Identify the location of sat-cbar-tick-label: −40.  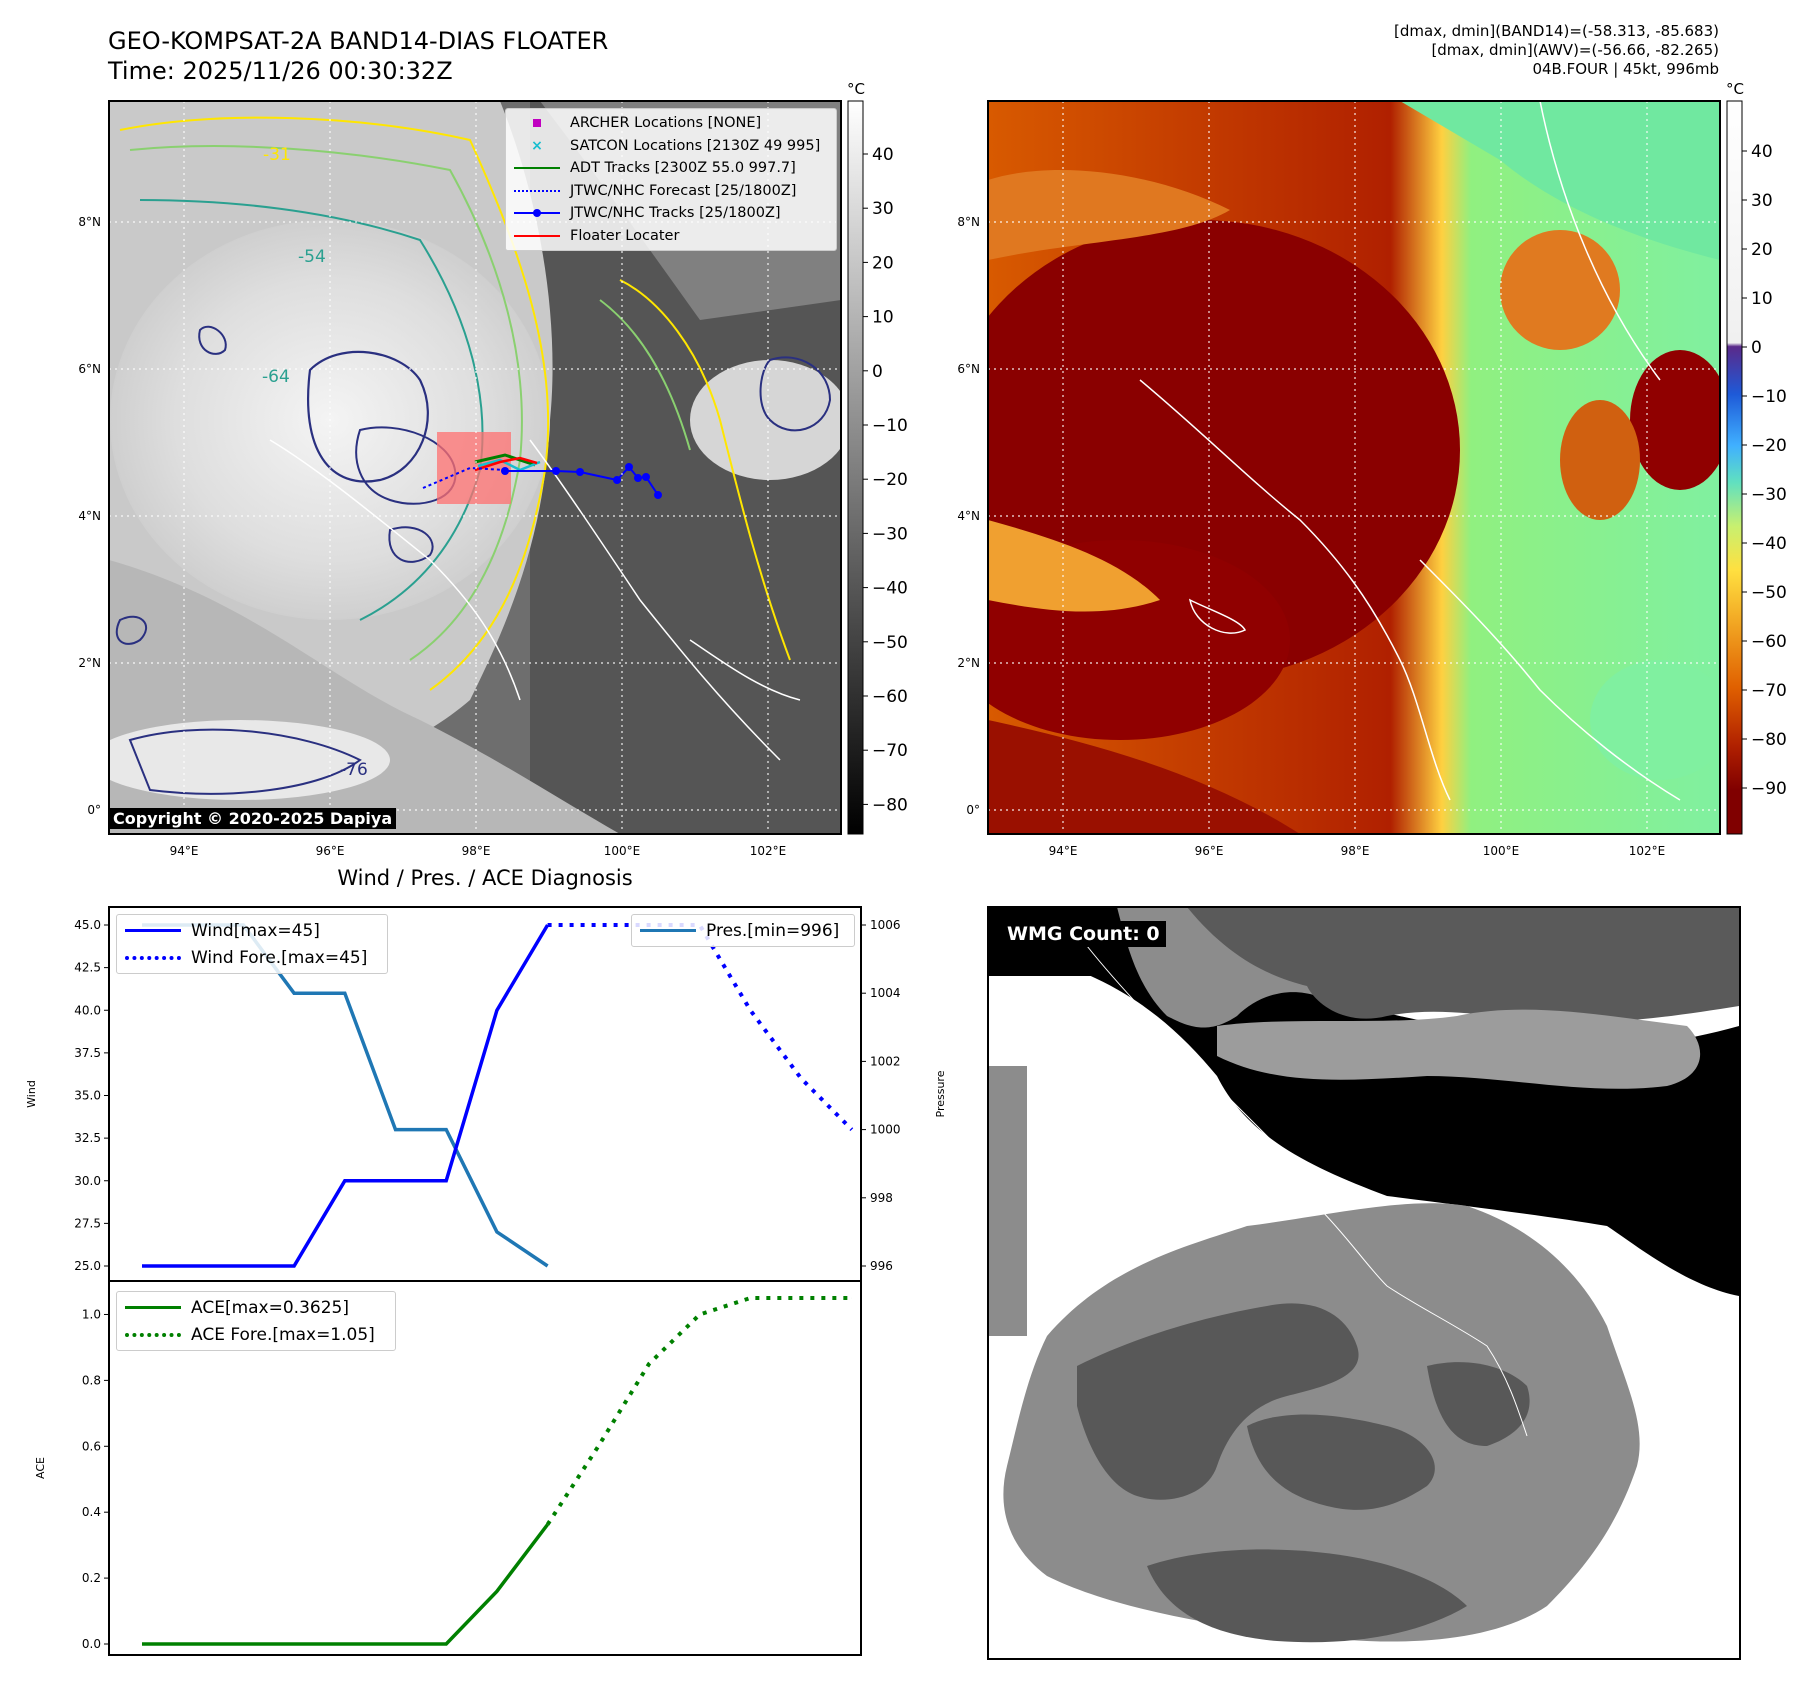
(890, 589).